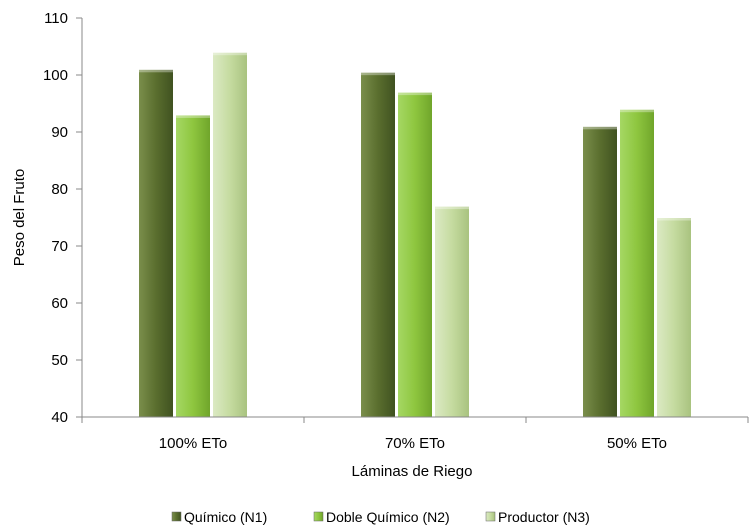 This screenshot has width=751, height=532. Describe the element at coordinates (56, 18) in the screenshot. I see `y-tick-label: 110` at that location.